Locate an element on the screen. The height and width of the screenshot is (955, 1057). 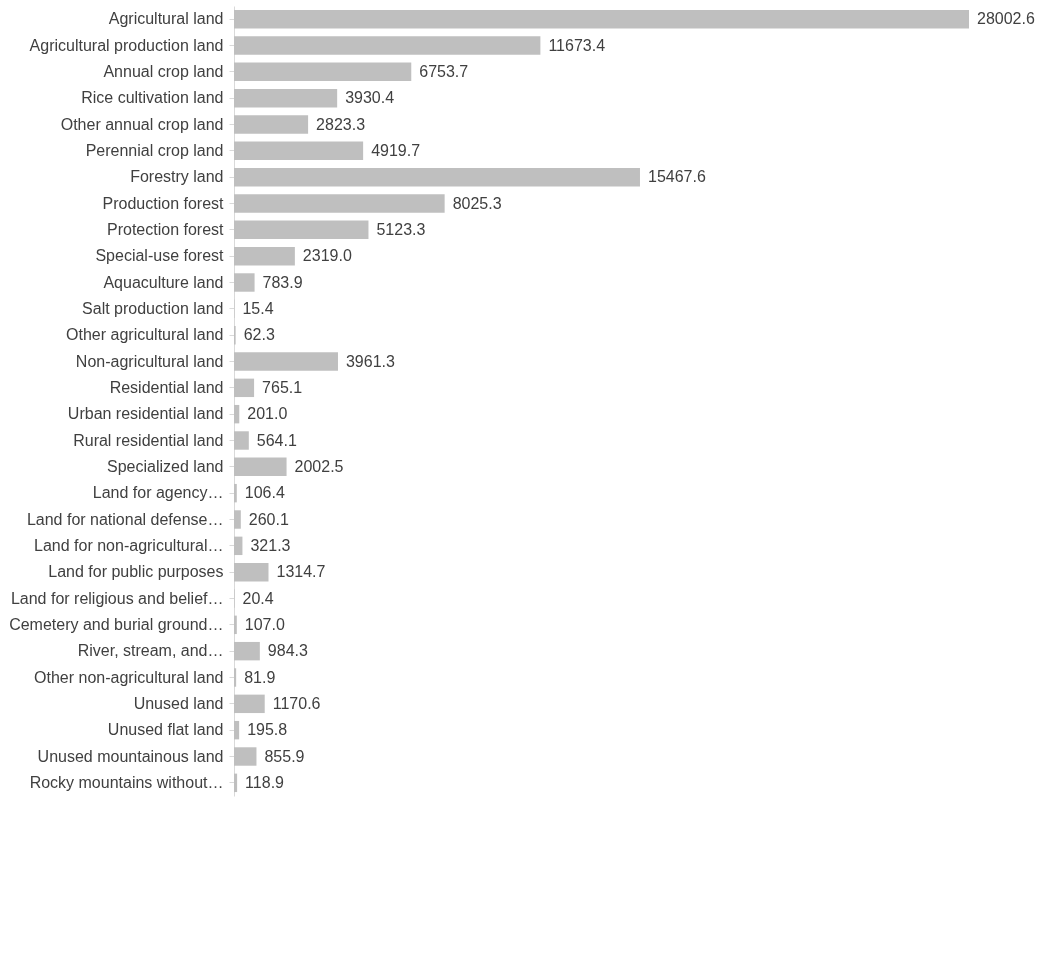
y-tick-label: Land for public purposes is located at coordinates (136, 572).